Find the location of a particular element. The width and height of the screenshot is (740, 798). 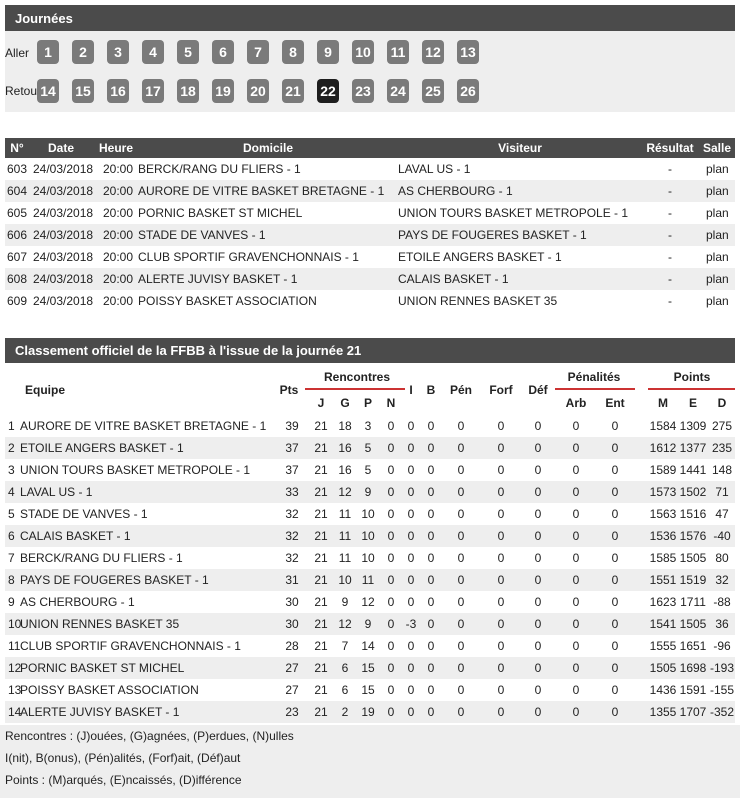

stat-cell: 1505 is located at coordinates (663, 668).